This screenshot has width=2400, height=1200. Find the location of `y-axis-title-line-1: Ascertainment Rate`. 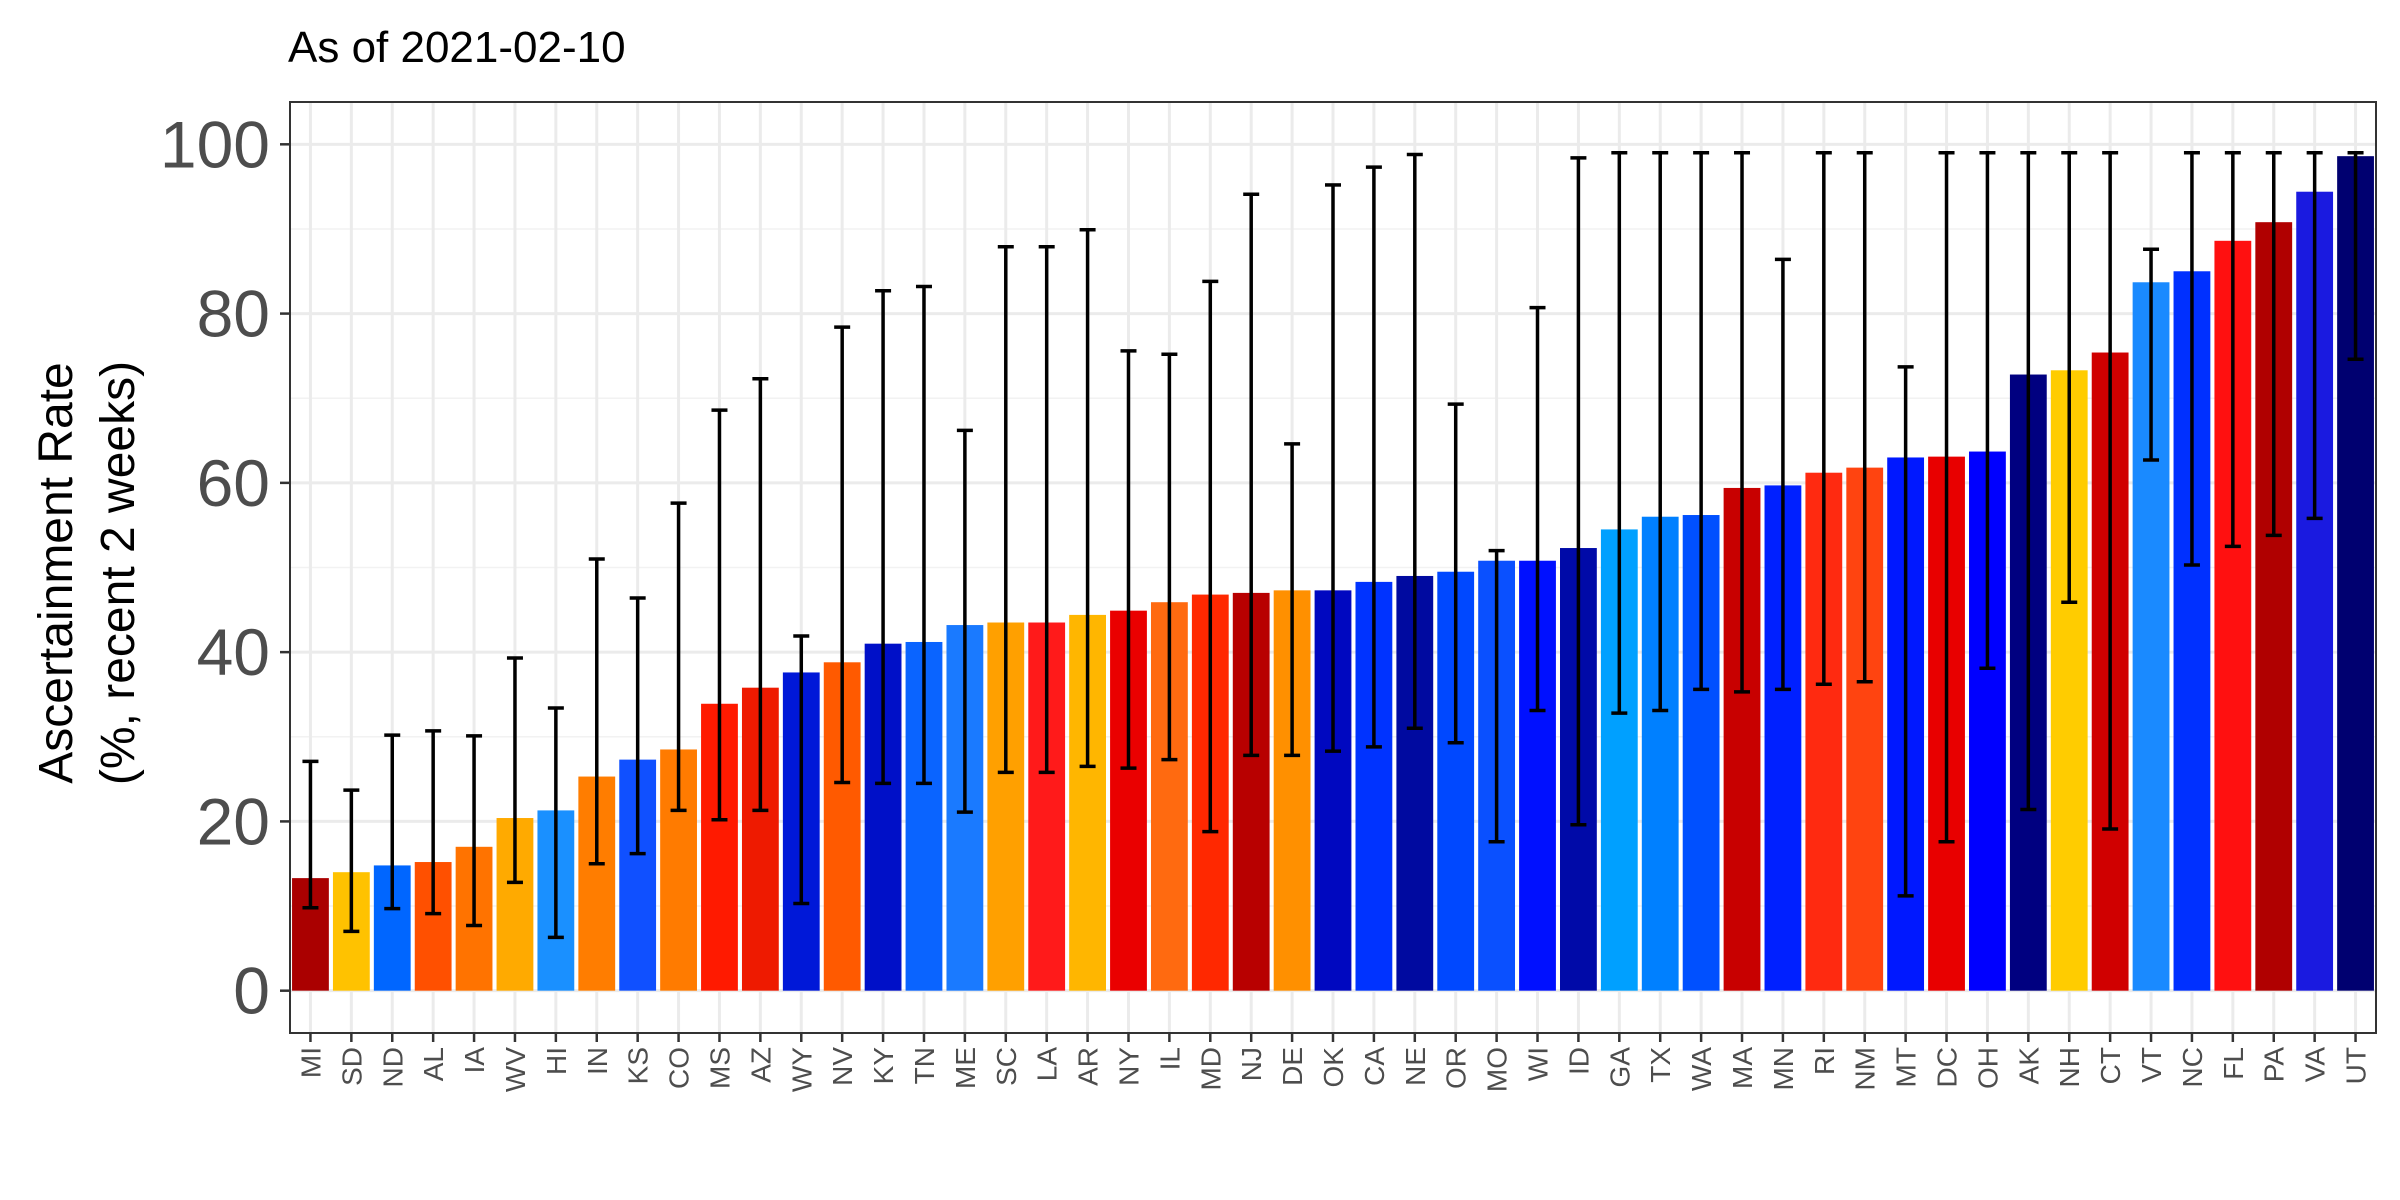

y-axis-title-line-1: Ascertainment Rate is located at coordinates (56, 573).